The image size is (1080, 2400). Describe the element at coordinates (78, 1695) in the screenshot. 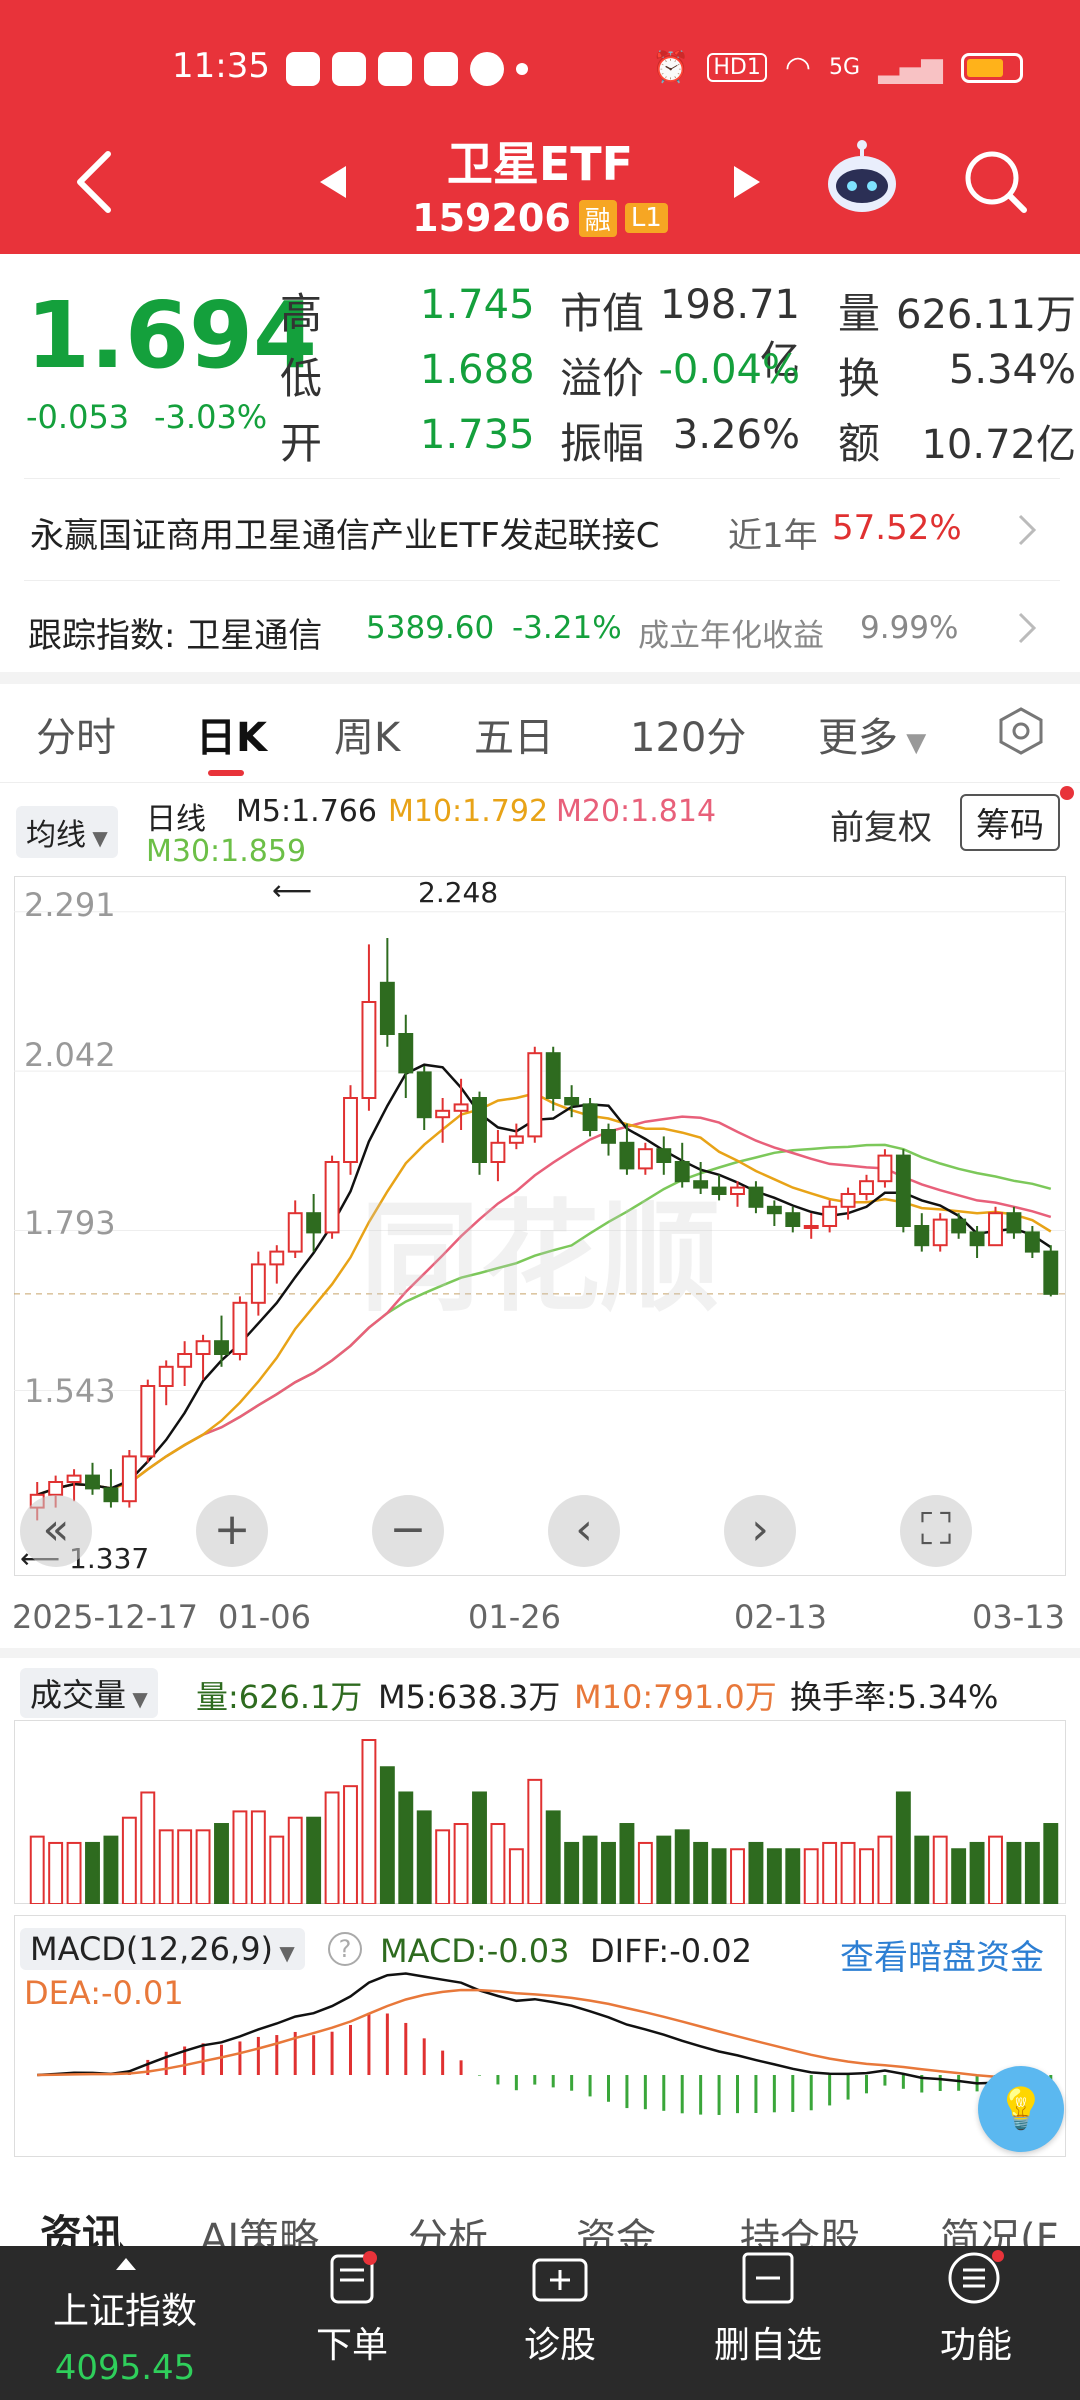

I see `volume-selector-label: 成交量` at that location.